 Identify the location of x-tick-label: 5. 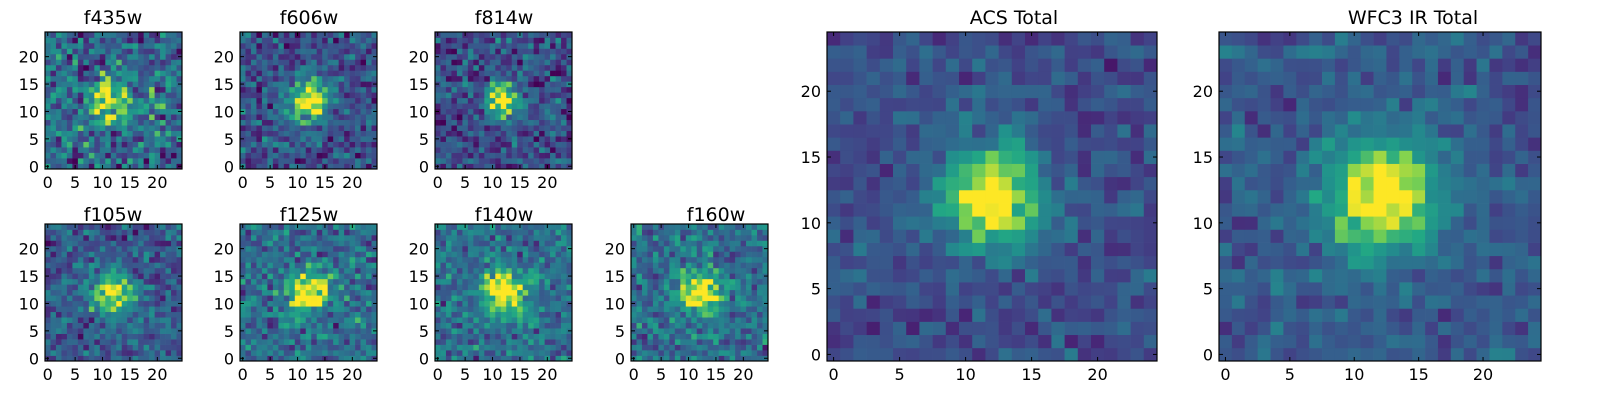
(75, 374).